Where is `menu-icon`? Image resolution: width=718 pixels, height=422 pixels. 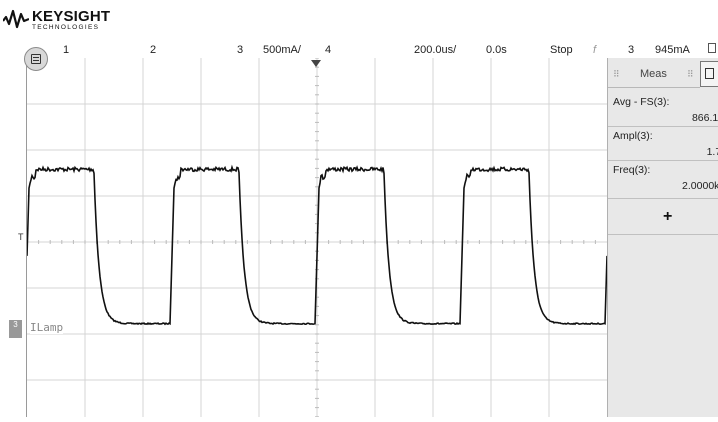
menu-icon is located at coordinates (36, 59).